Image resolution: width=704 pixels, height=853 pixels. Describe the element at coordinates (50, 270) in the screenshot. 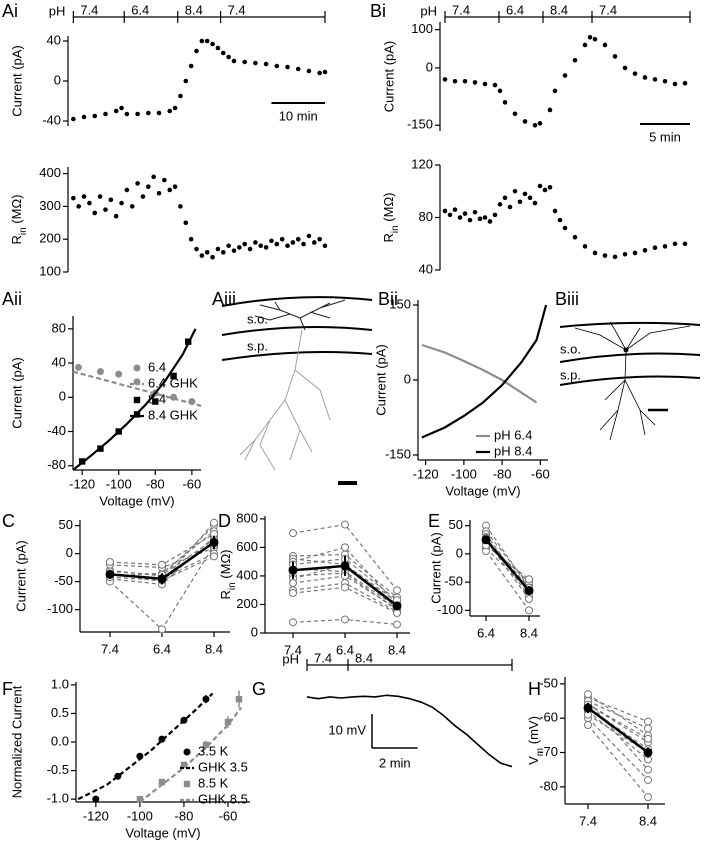

I see `y-tick-label: 100` at that location.